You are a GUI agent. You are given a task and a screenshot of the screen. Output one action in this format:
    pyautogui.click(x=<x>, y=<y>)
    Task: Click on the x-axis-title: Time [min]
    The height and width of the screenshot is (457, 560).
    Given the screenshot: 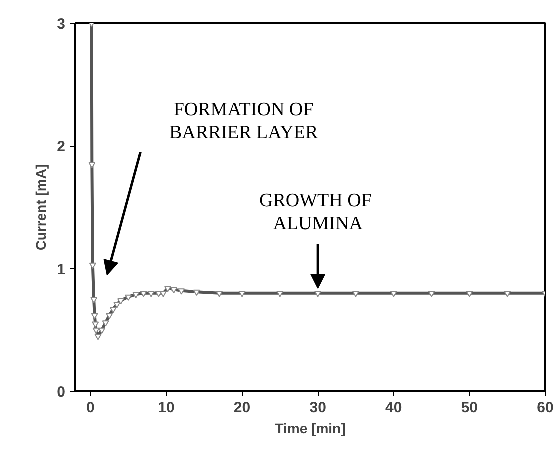 What is the action you would take?
    pyautogui.click(x=310, y=428)
    